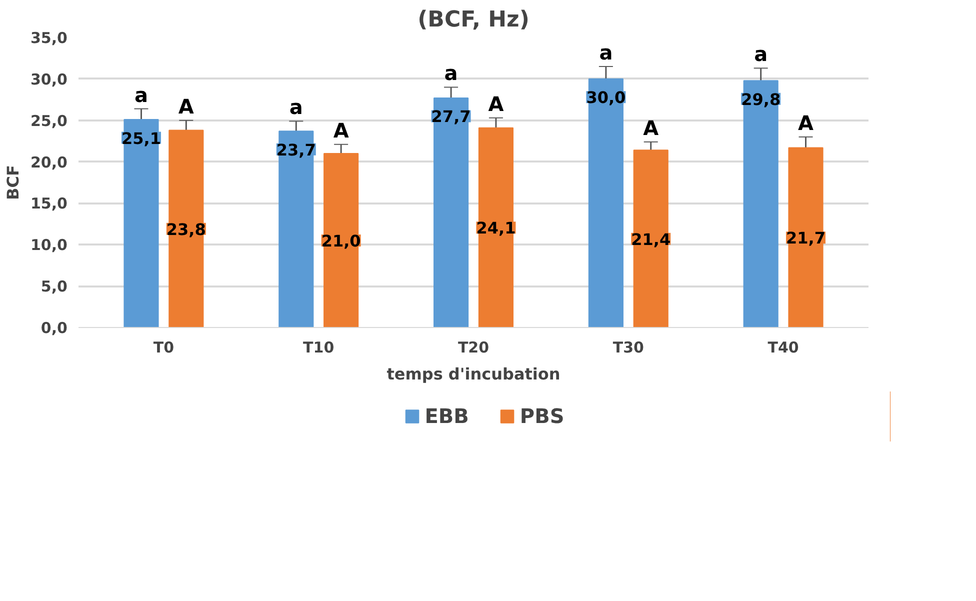 Image resolution: width=976 pixels, height=601 pixels. Describe the element at coordinates (49, 121) in the screenshot. I see `y-tick-label: 25,0` at that location.